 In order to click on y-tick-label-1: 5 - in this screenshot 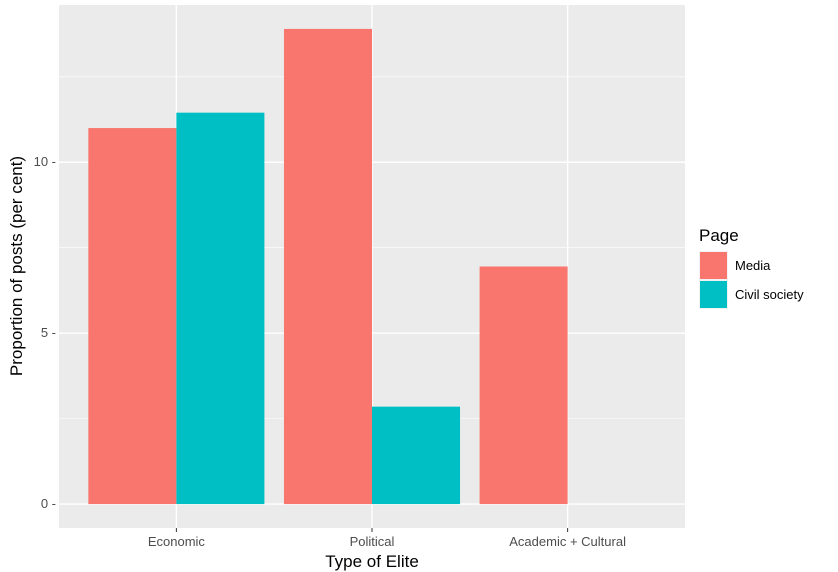, I will do `click(48, 332)`.